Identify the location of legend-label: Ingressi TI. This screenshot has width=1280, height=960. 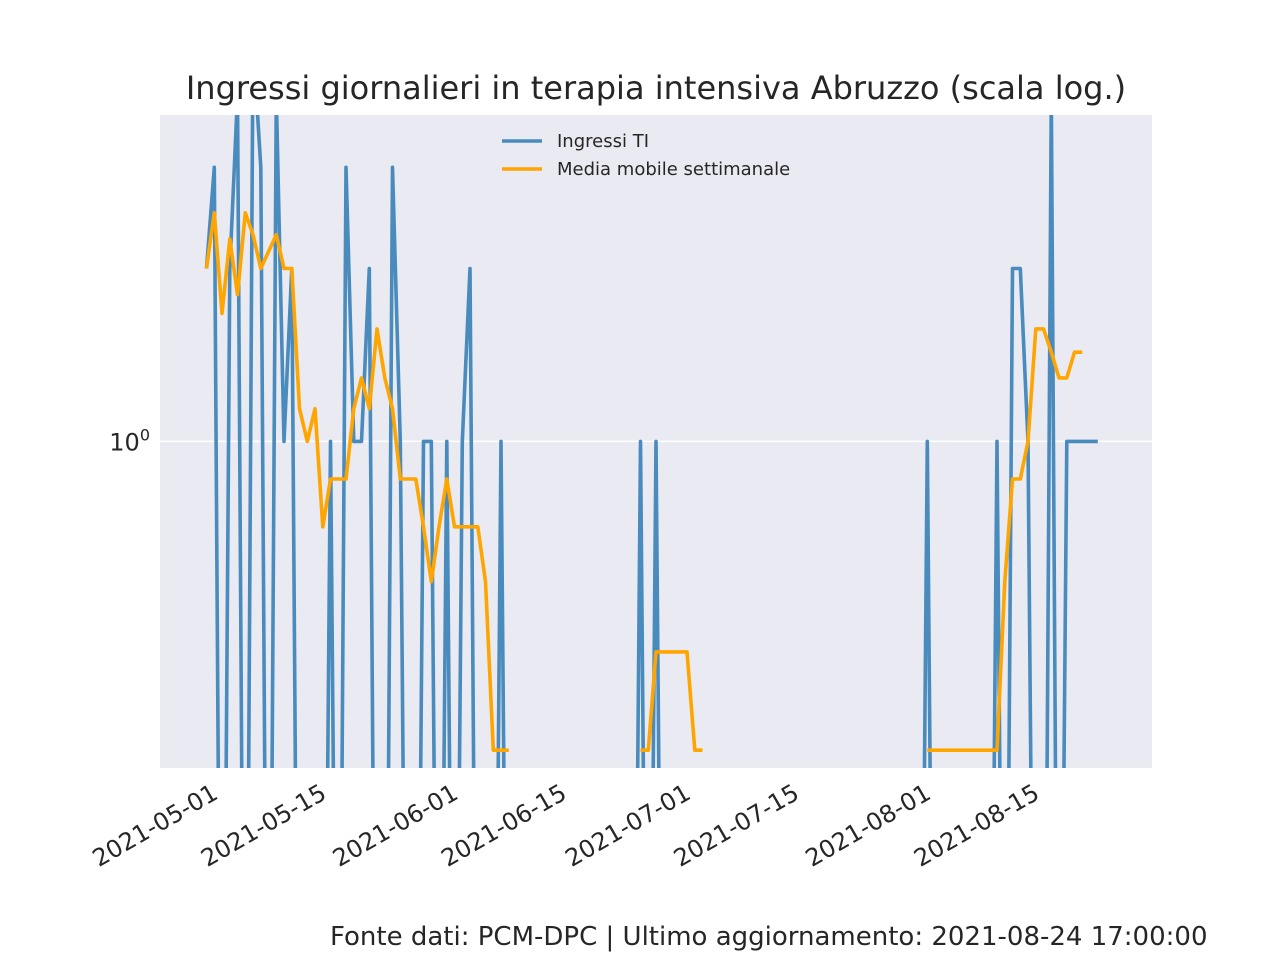
(603, 141).